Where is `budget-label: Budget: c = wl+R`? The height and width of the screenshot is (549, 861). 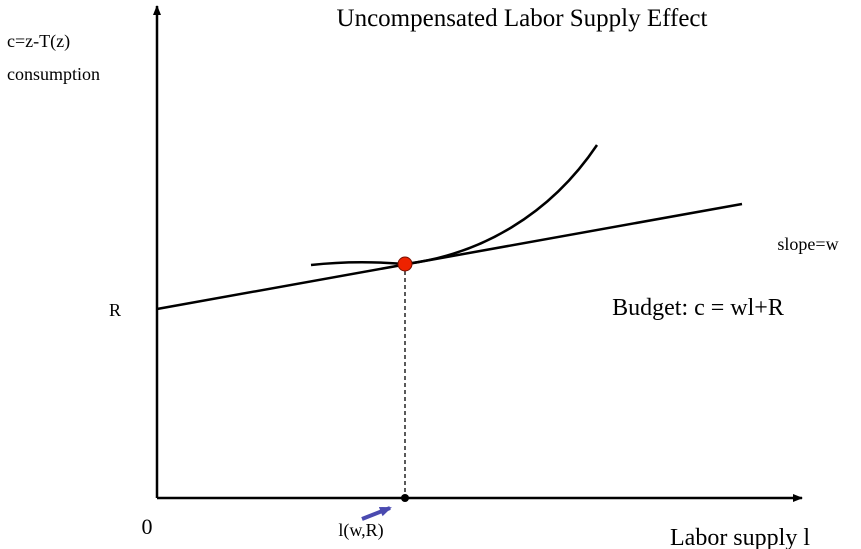 budget-label: Budget: c = wl+R is located at coordinates (698, 308).